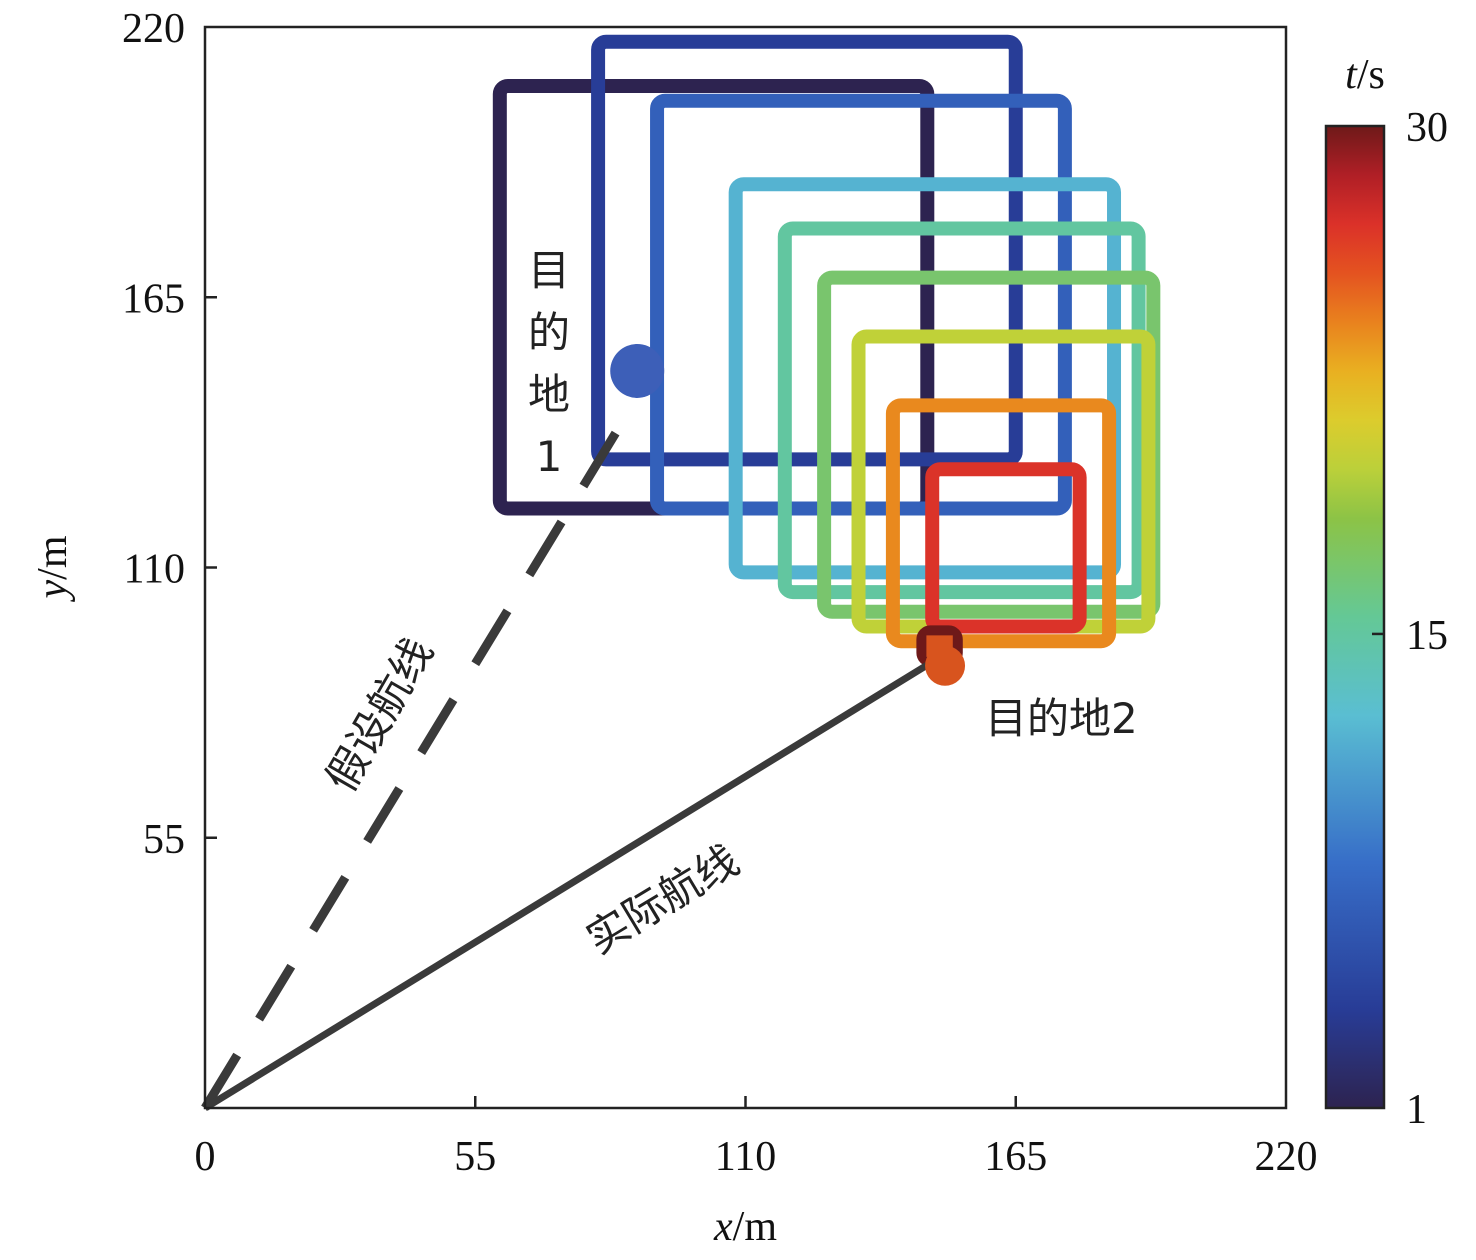 The image size is (1476, 1260). I want to click on x-axis-label: x/m, so click(745, 1227).